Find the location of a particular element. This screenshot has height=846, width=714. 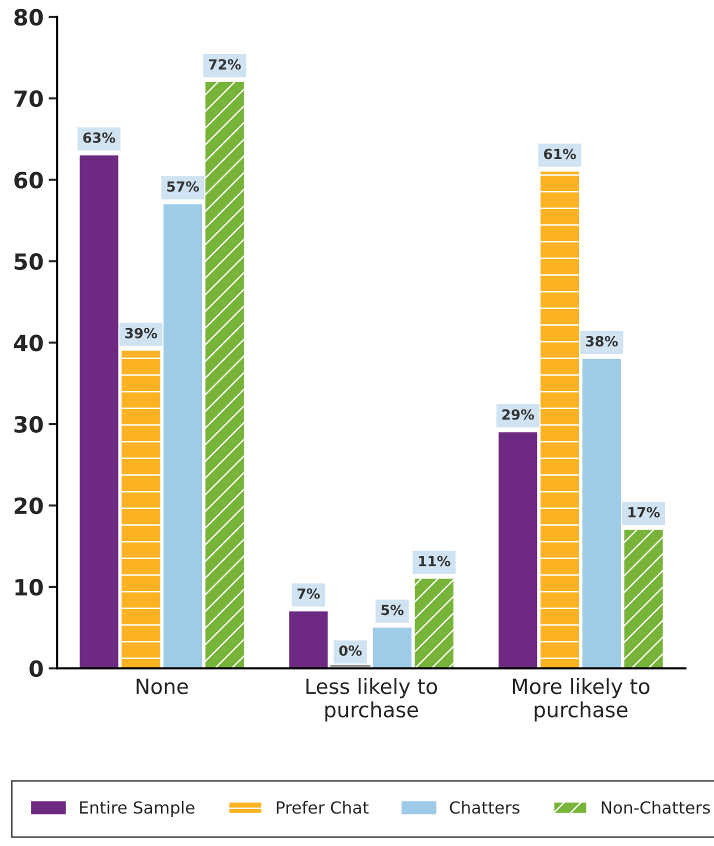

y-tick-label: 10 is located at coordinates (29, 587).